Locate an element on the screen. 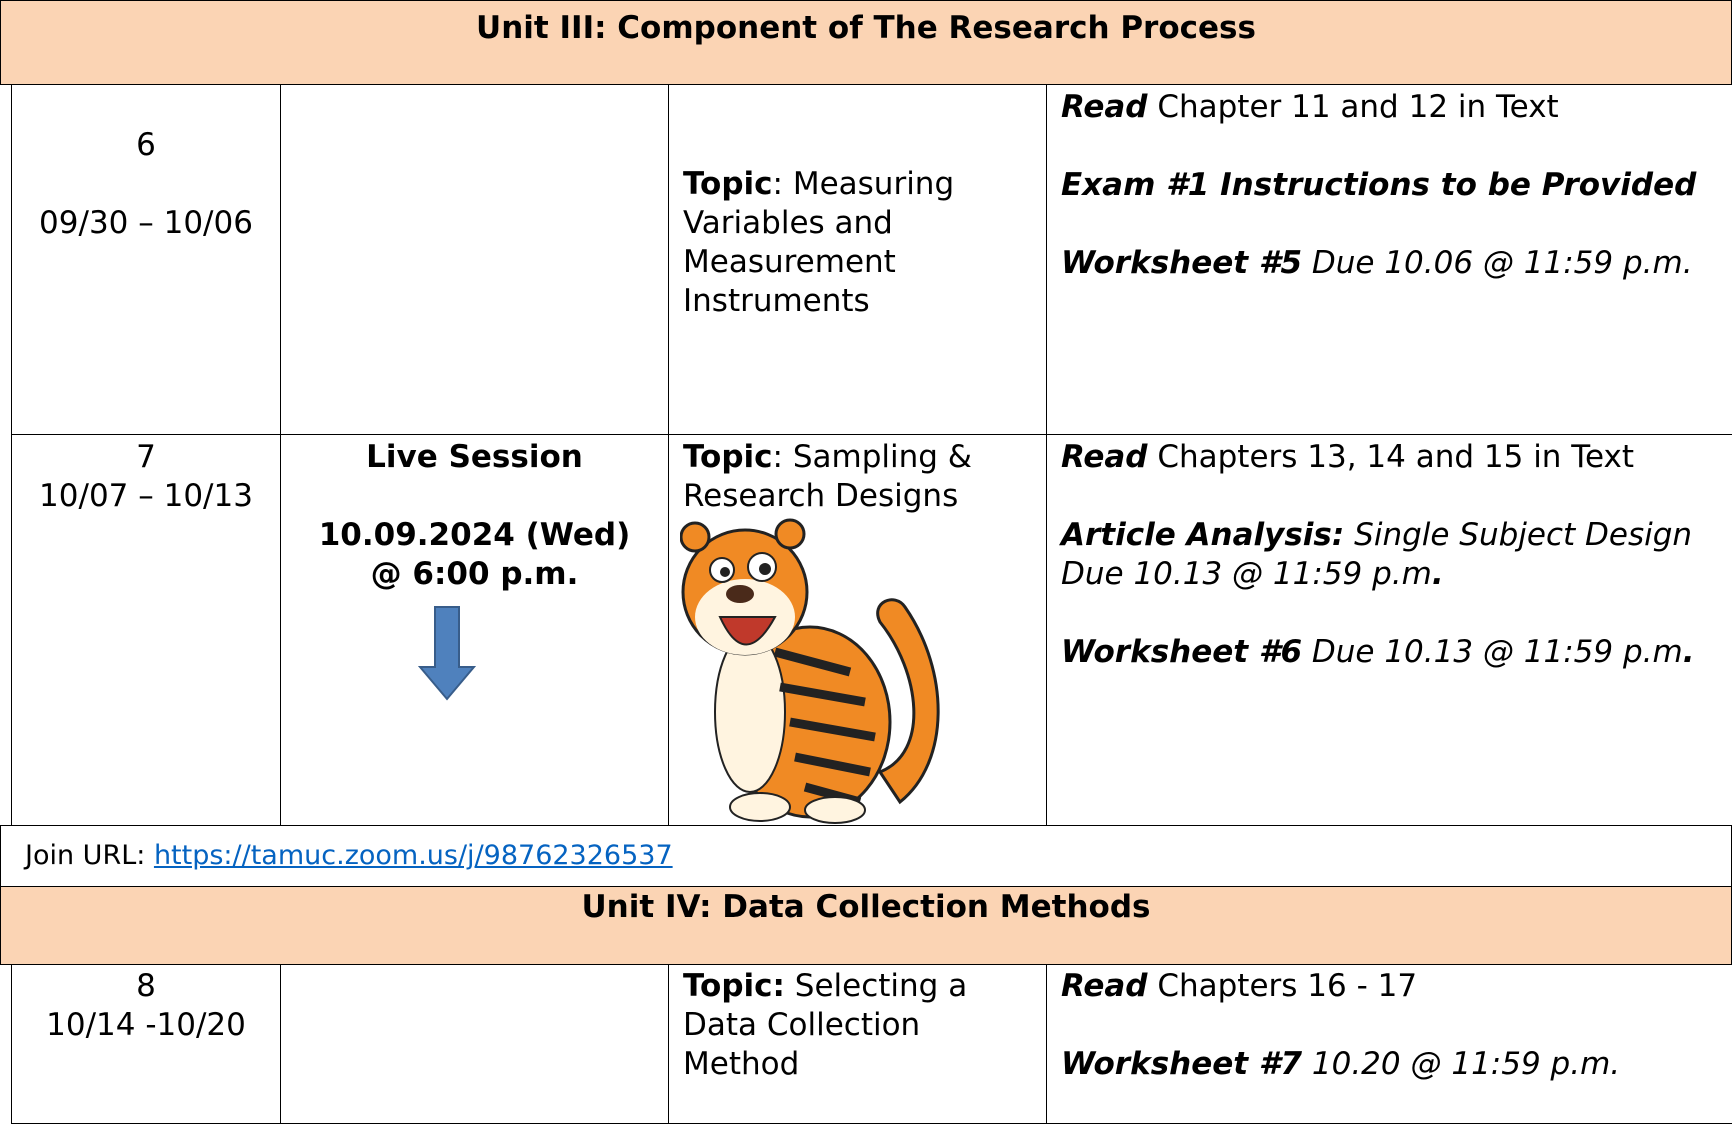 The height and width of the screenshot is (1124, 1732). assignment-text: 10.20 @ 11:59 p.m. is located at coordinates (1461, 1064).